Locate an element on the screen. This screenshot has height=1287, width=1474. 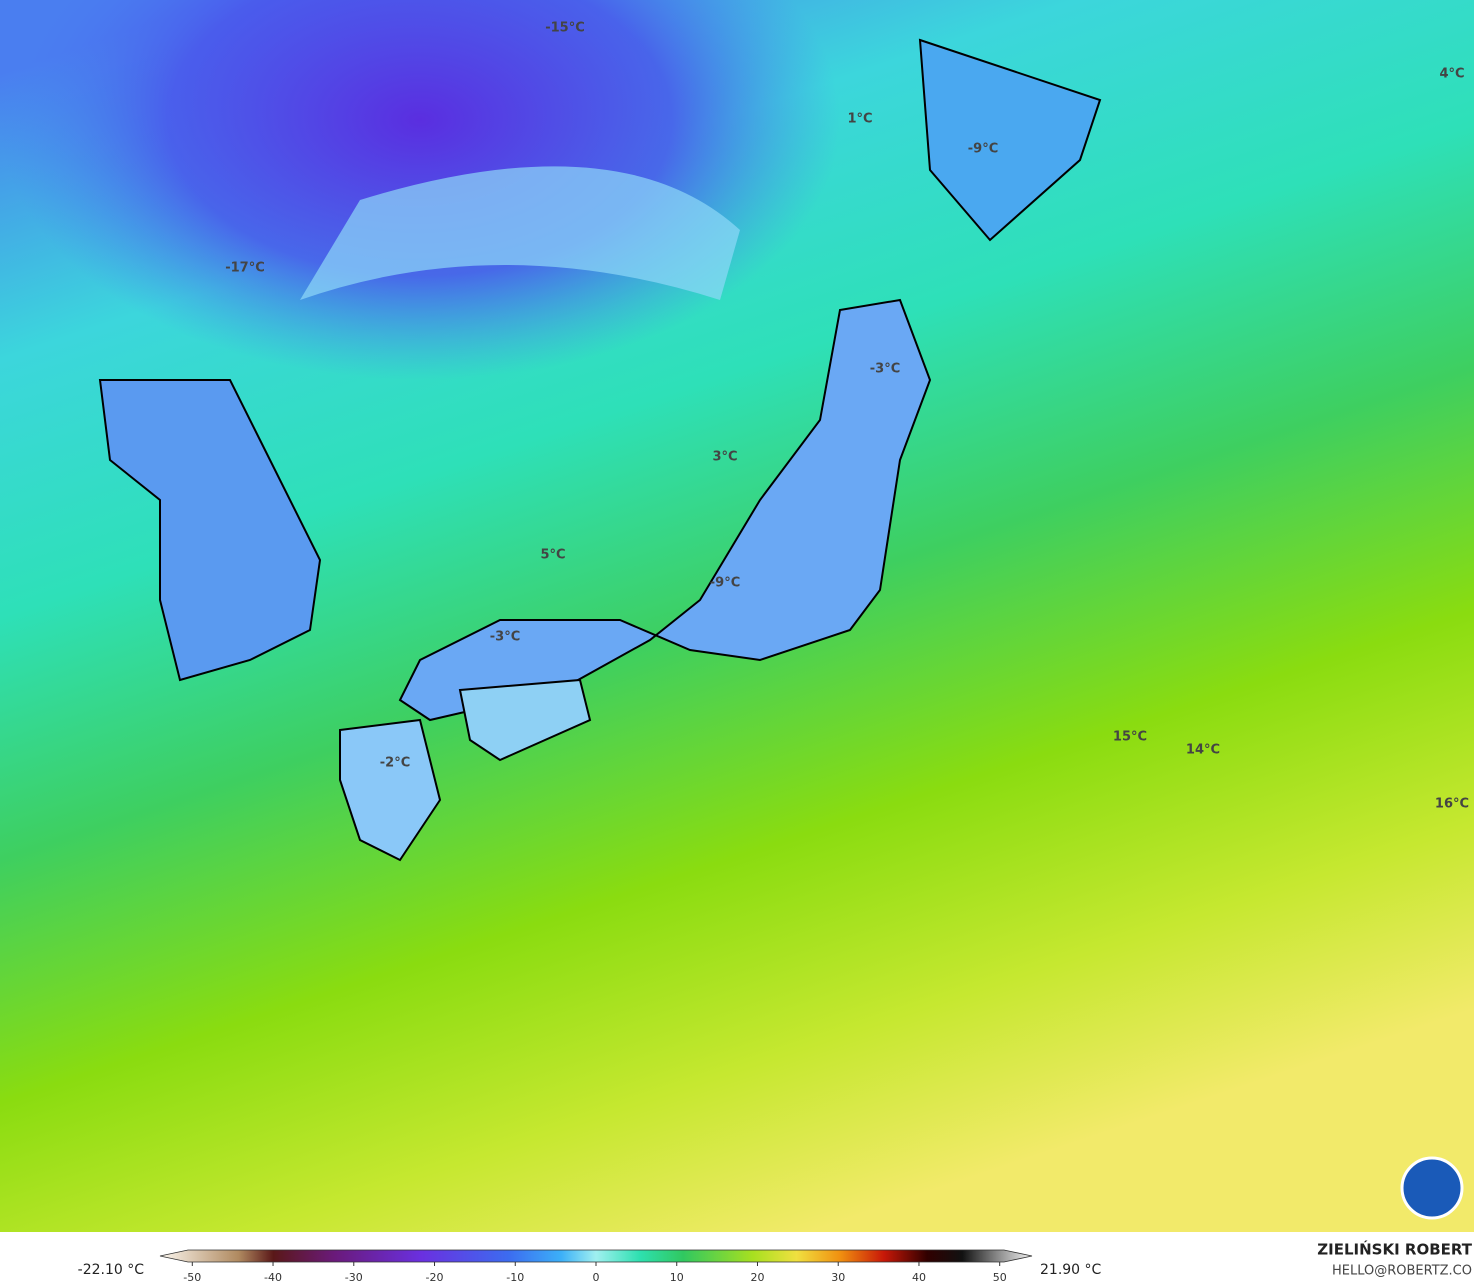
colorbar-min: -22.10 °C is located at coordinates (111, 1270).